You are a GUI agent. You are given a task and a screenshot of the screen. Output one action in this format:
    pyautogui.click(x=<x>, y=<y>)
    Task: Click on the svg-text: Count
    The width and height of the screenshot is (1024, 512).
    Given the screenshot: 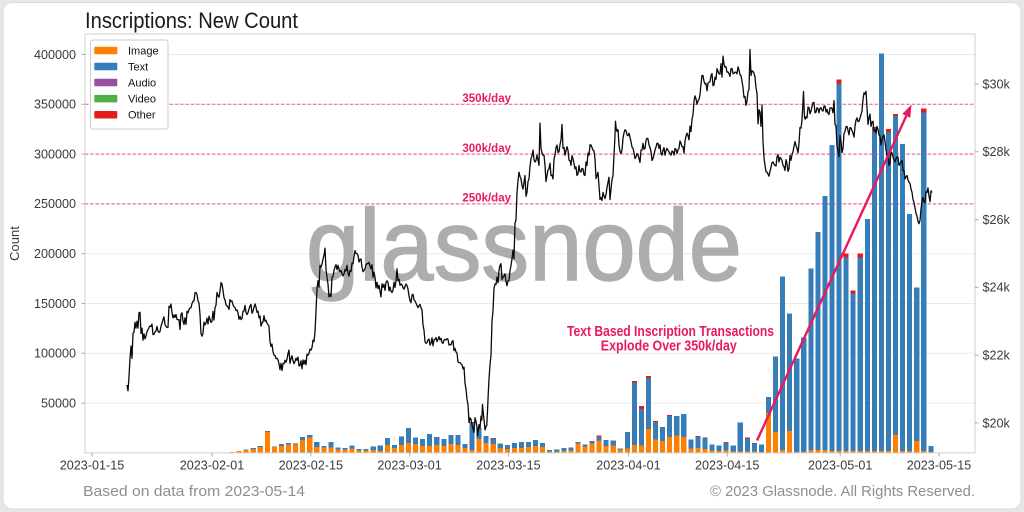 What is the action you would take?
    pyautogui.click(x=14, y=243)
    